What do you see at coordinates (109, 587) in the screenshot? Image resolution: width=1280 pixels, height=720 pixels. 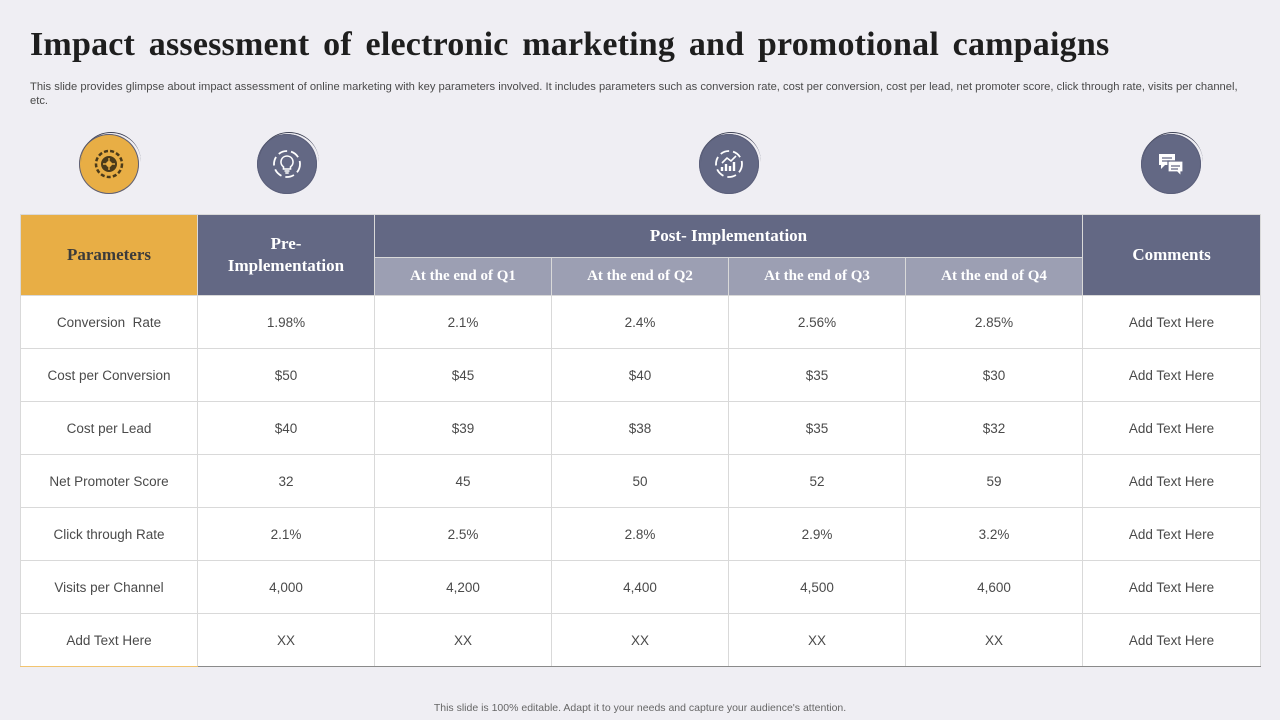 I see `cell-parameter: Visits per Channel` at bounding box center [109, 587].